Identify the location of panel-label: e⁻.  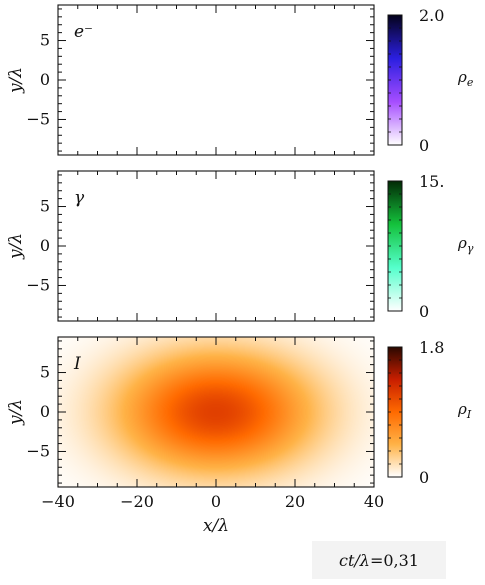
(83, 32).